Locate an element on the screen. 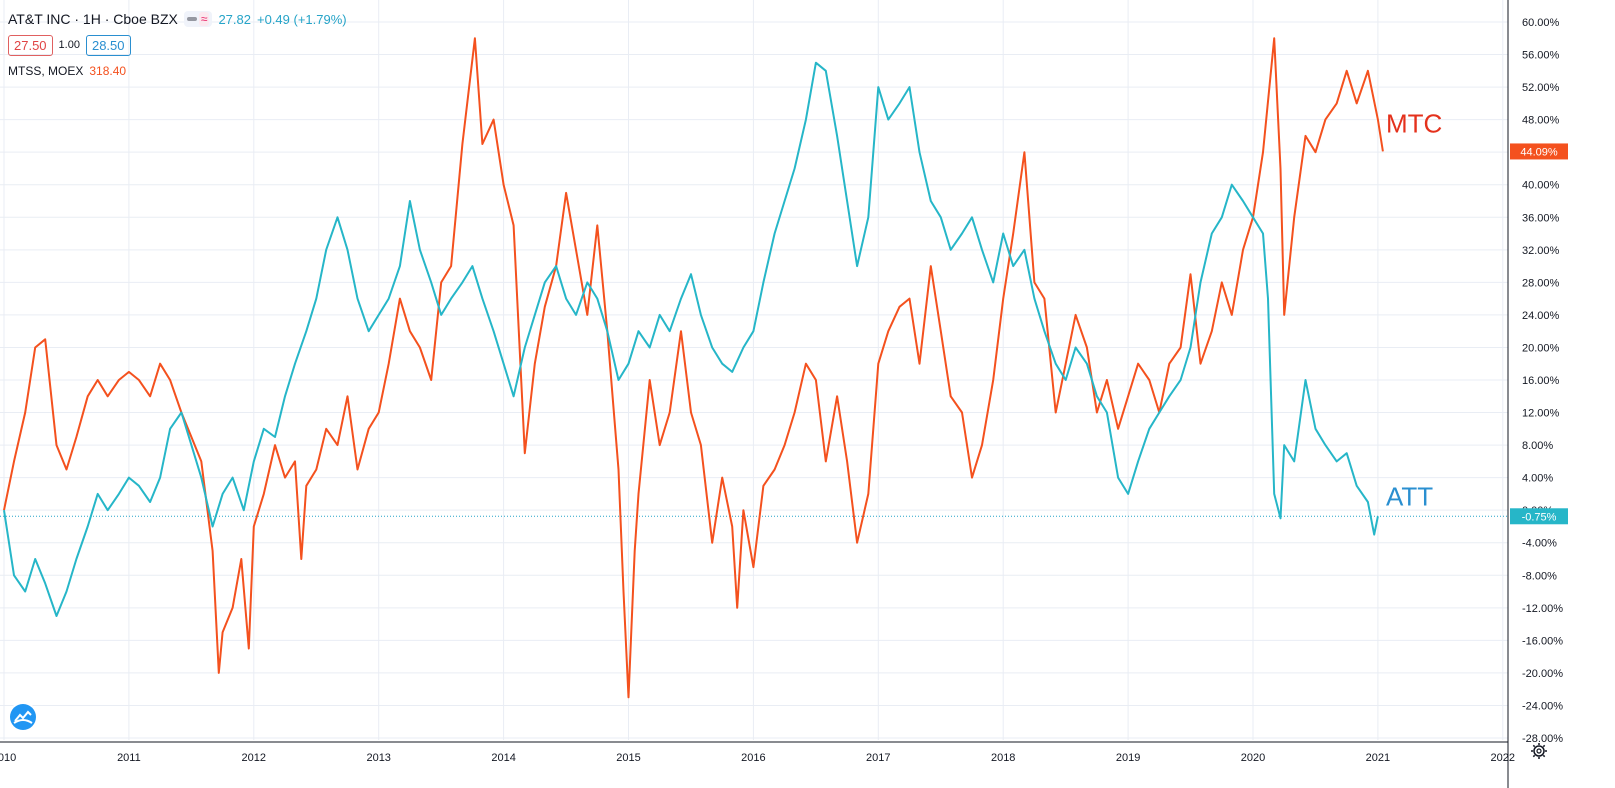 This screenshot has height=788, width=1615. y-tick-label: 36.00% is located at coordinates (1541, 218).